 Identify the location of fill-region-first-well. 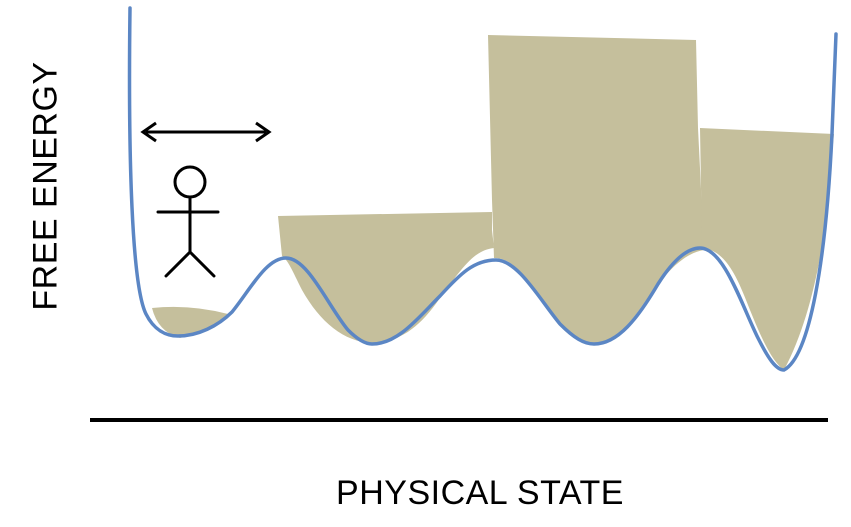
(190, 322).